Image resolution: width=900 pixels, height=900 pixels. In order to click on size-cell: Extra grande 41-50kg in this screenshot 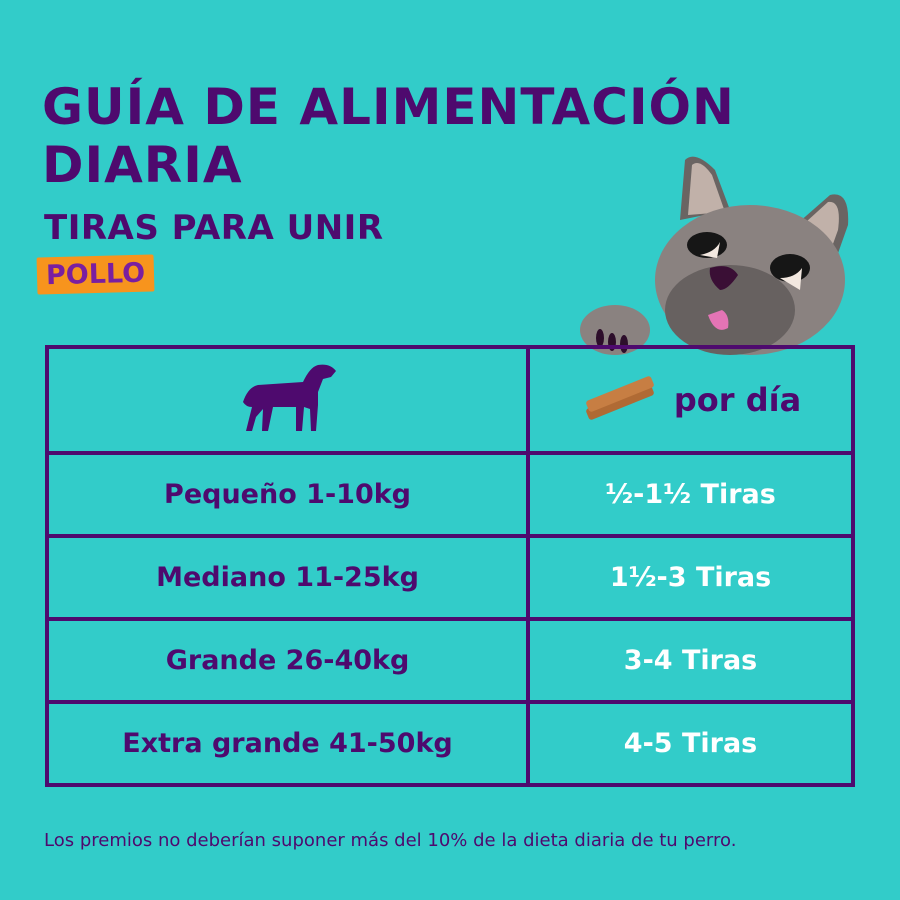, I will do `click(287, 743)`.